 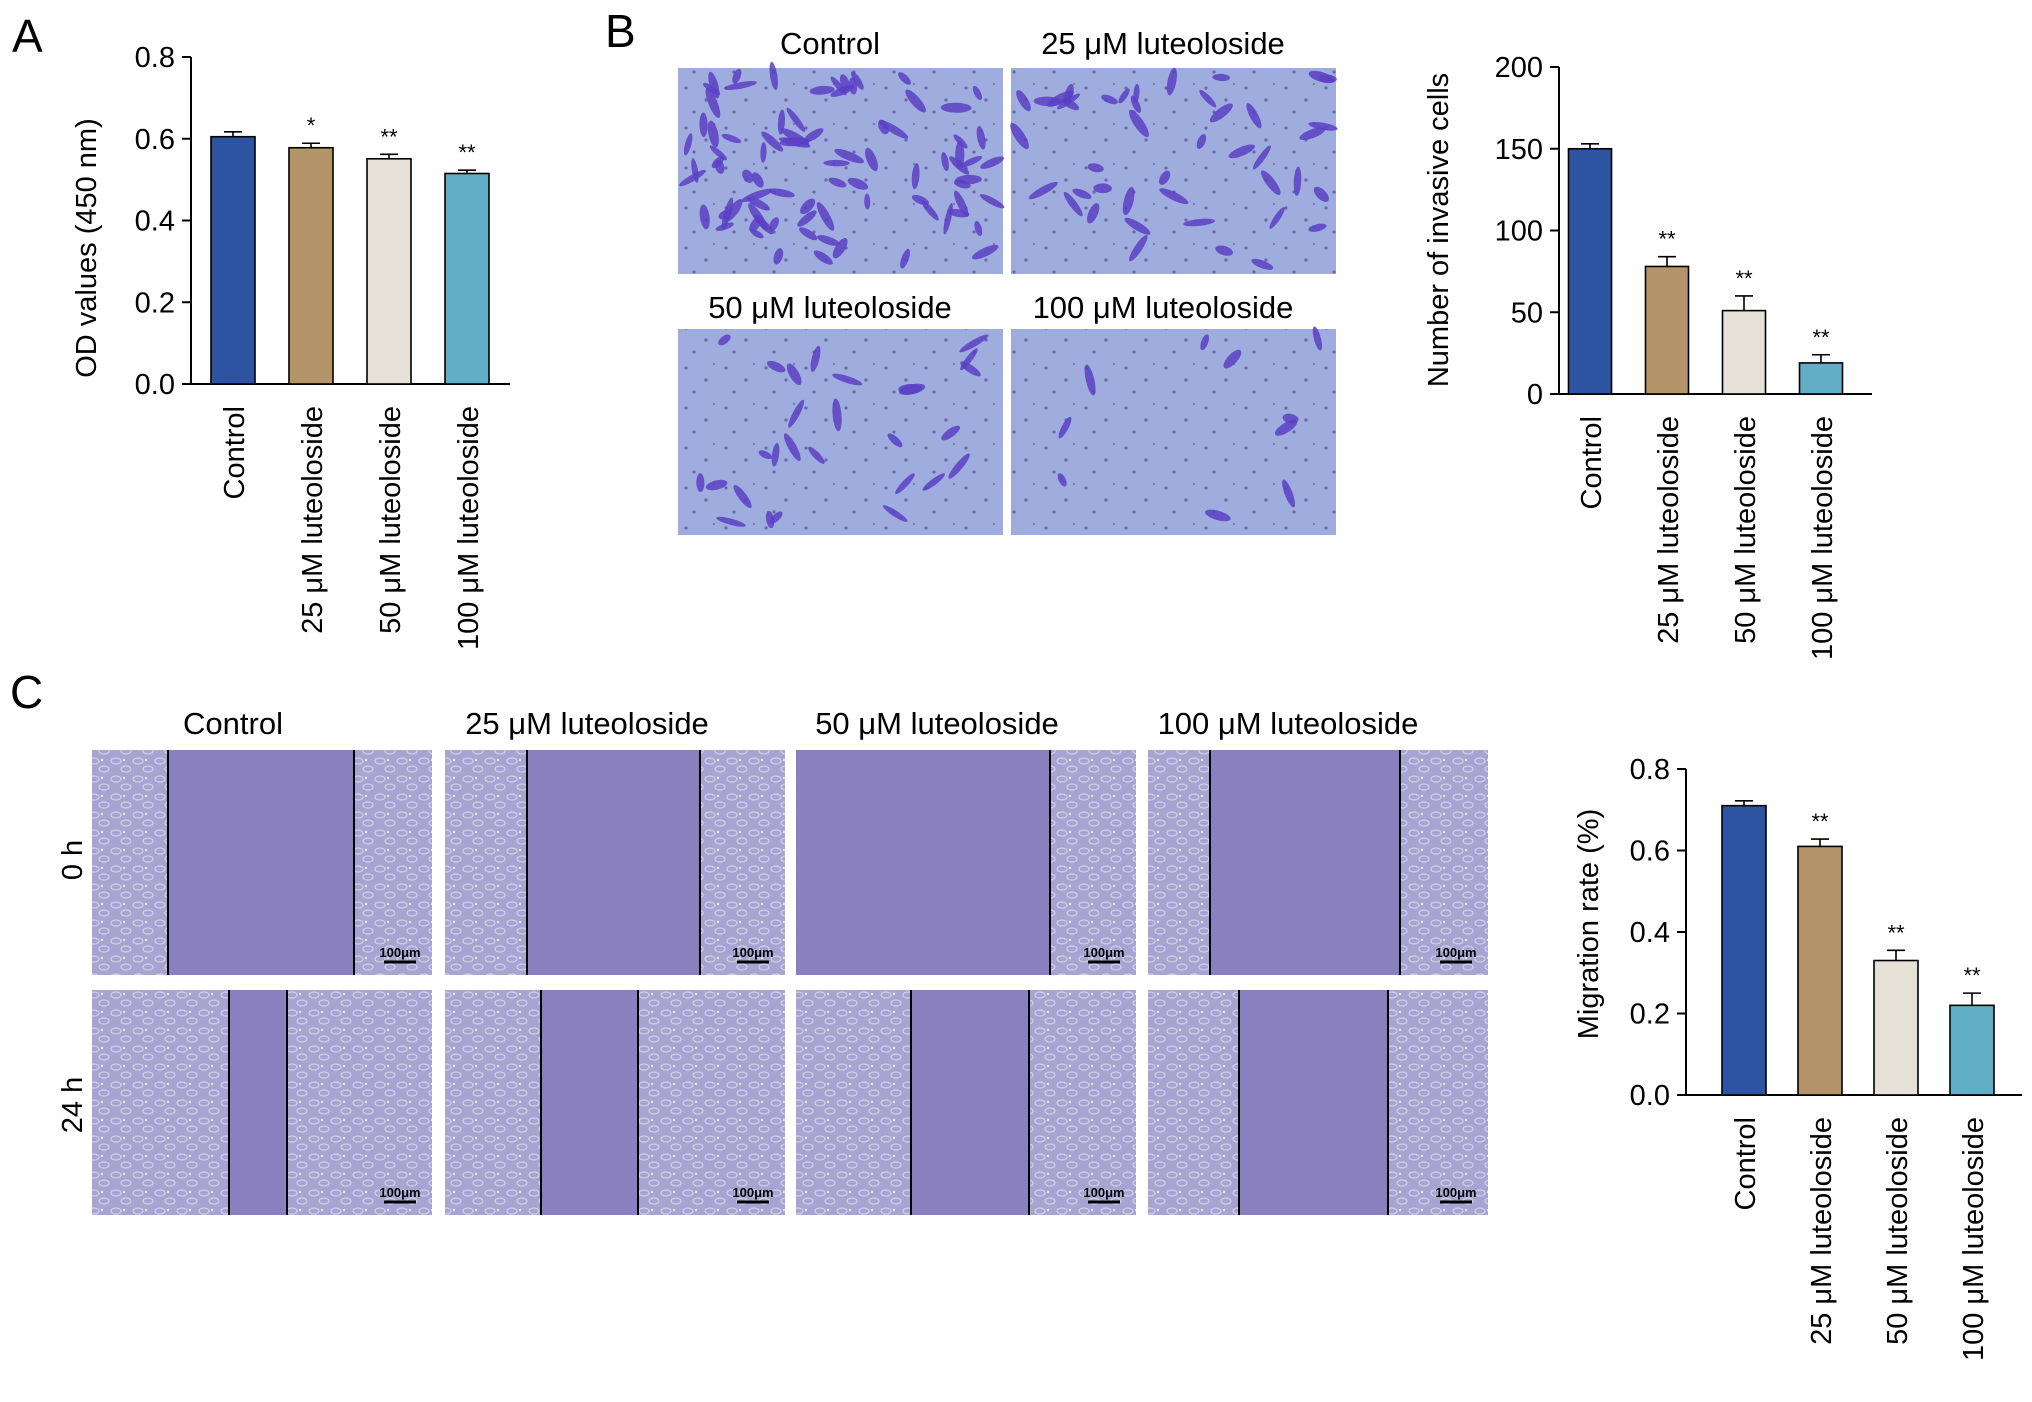 I want to click on chart-a-ytick-label: 0.0, so click(x=155, y=385).